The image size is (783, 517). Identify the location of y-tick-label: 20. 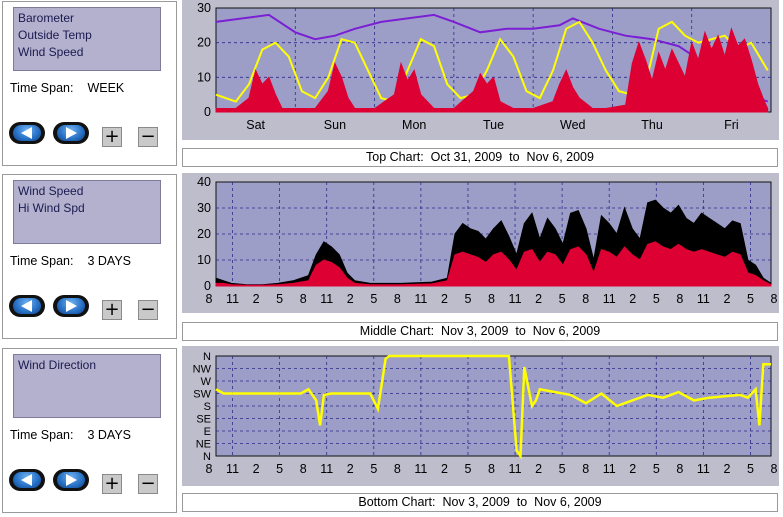
(204, 43).